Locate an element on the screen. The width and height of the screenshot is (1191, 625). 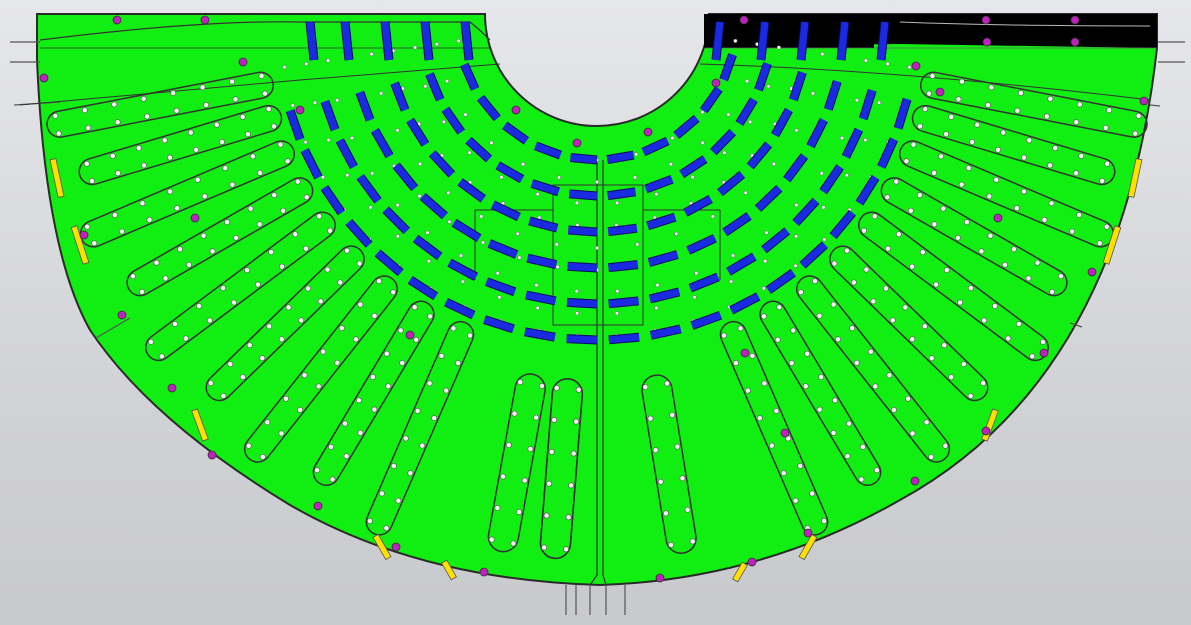
central-spine is located at coordinates (593, 373).